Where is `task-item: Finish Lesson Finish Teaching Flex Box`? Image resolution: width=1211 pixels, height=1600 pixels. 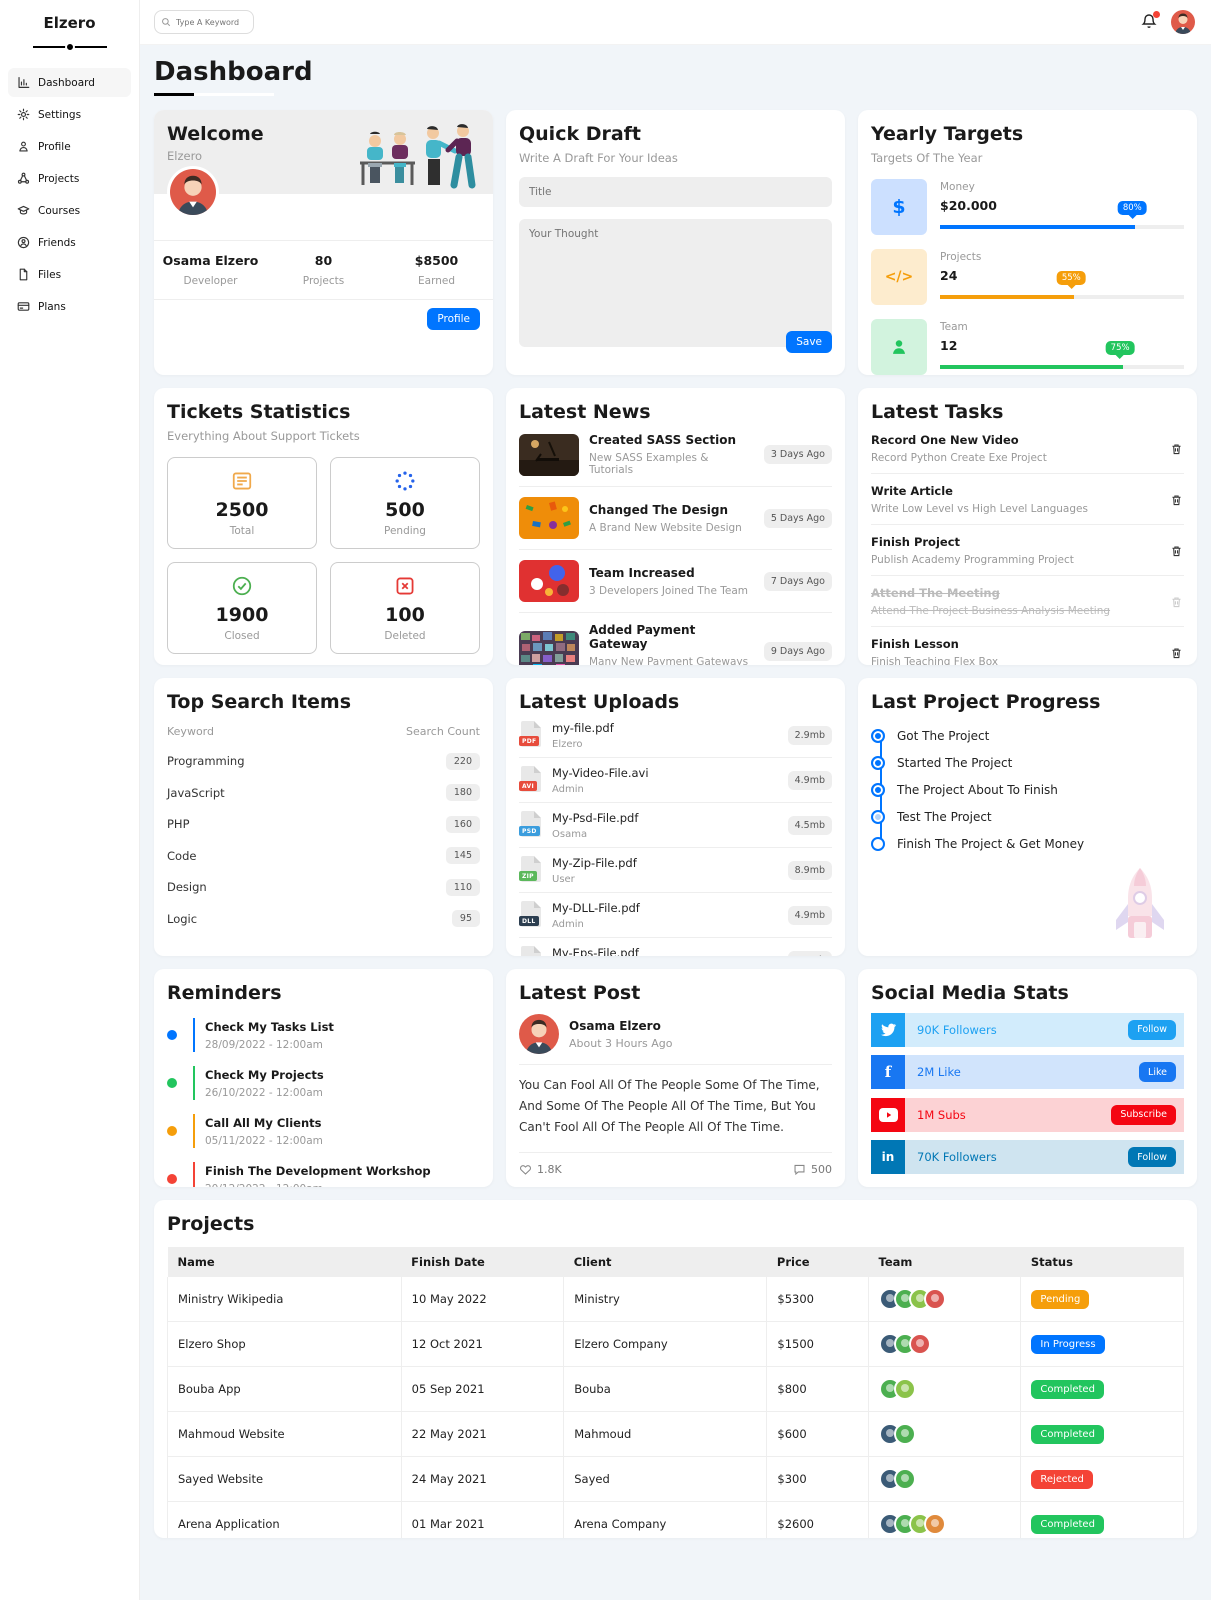 task-item: Finish Lesson Finish Teaching Flex Box is located at coordinates (1027, 646).